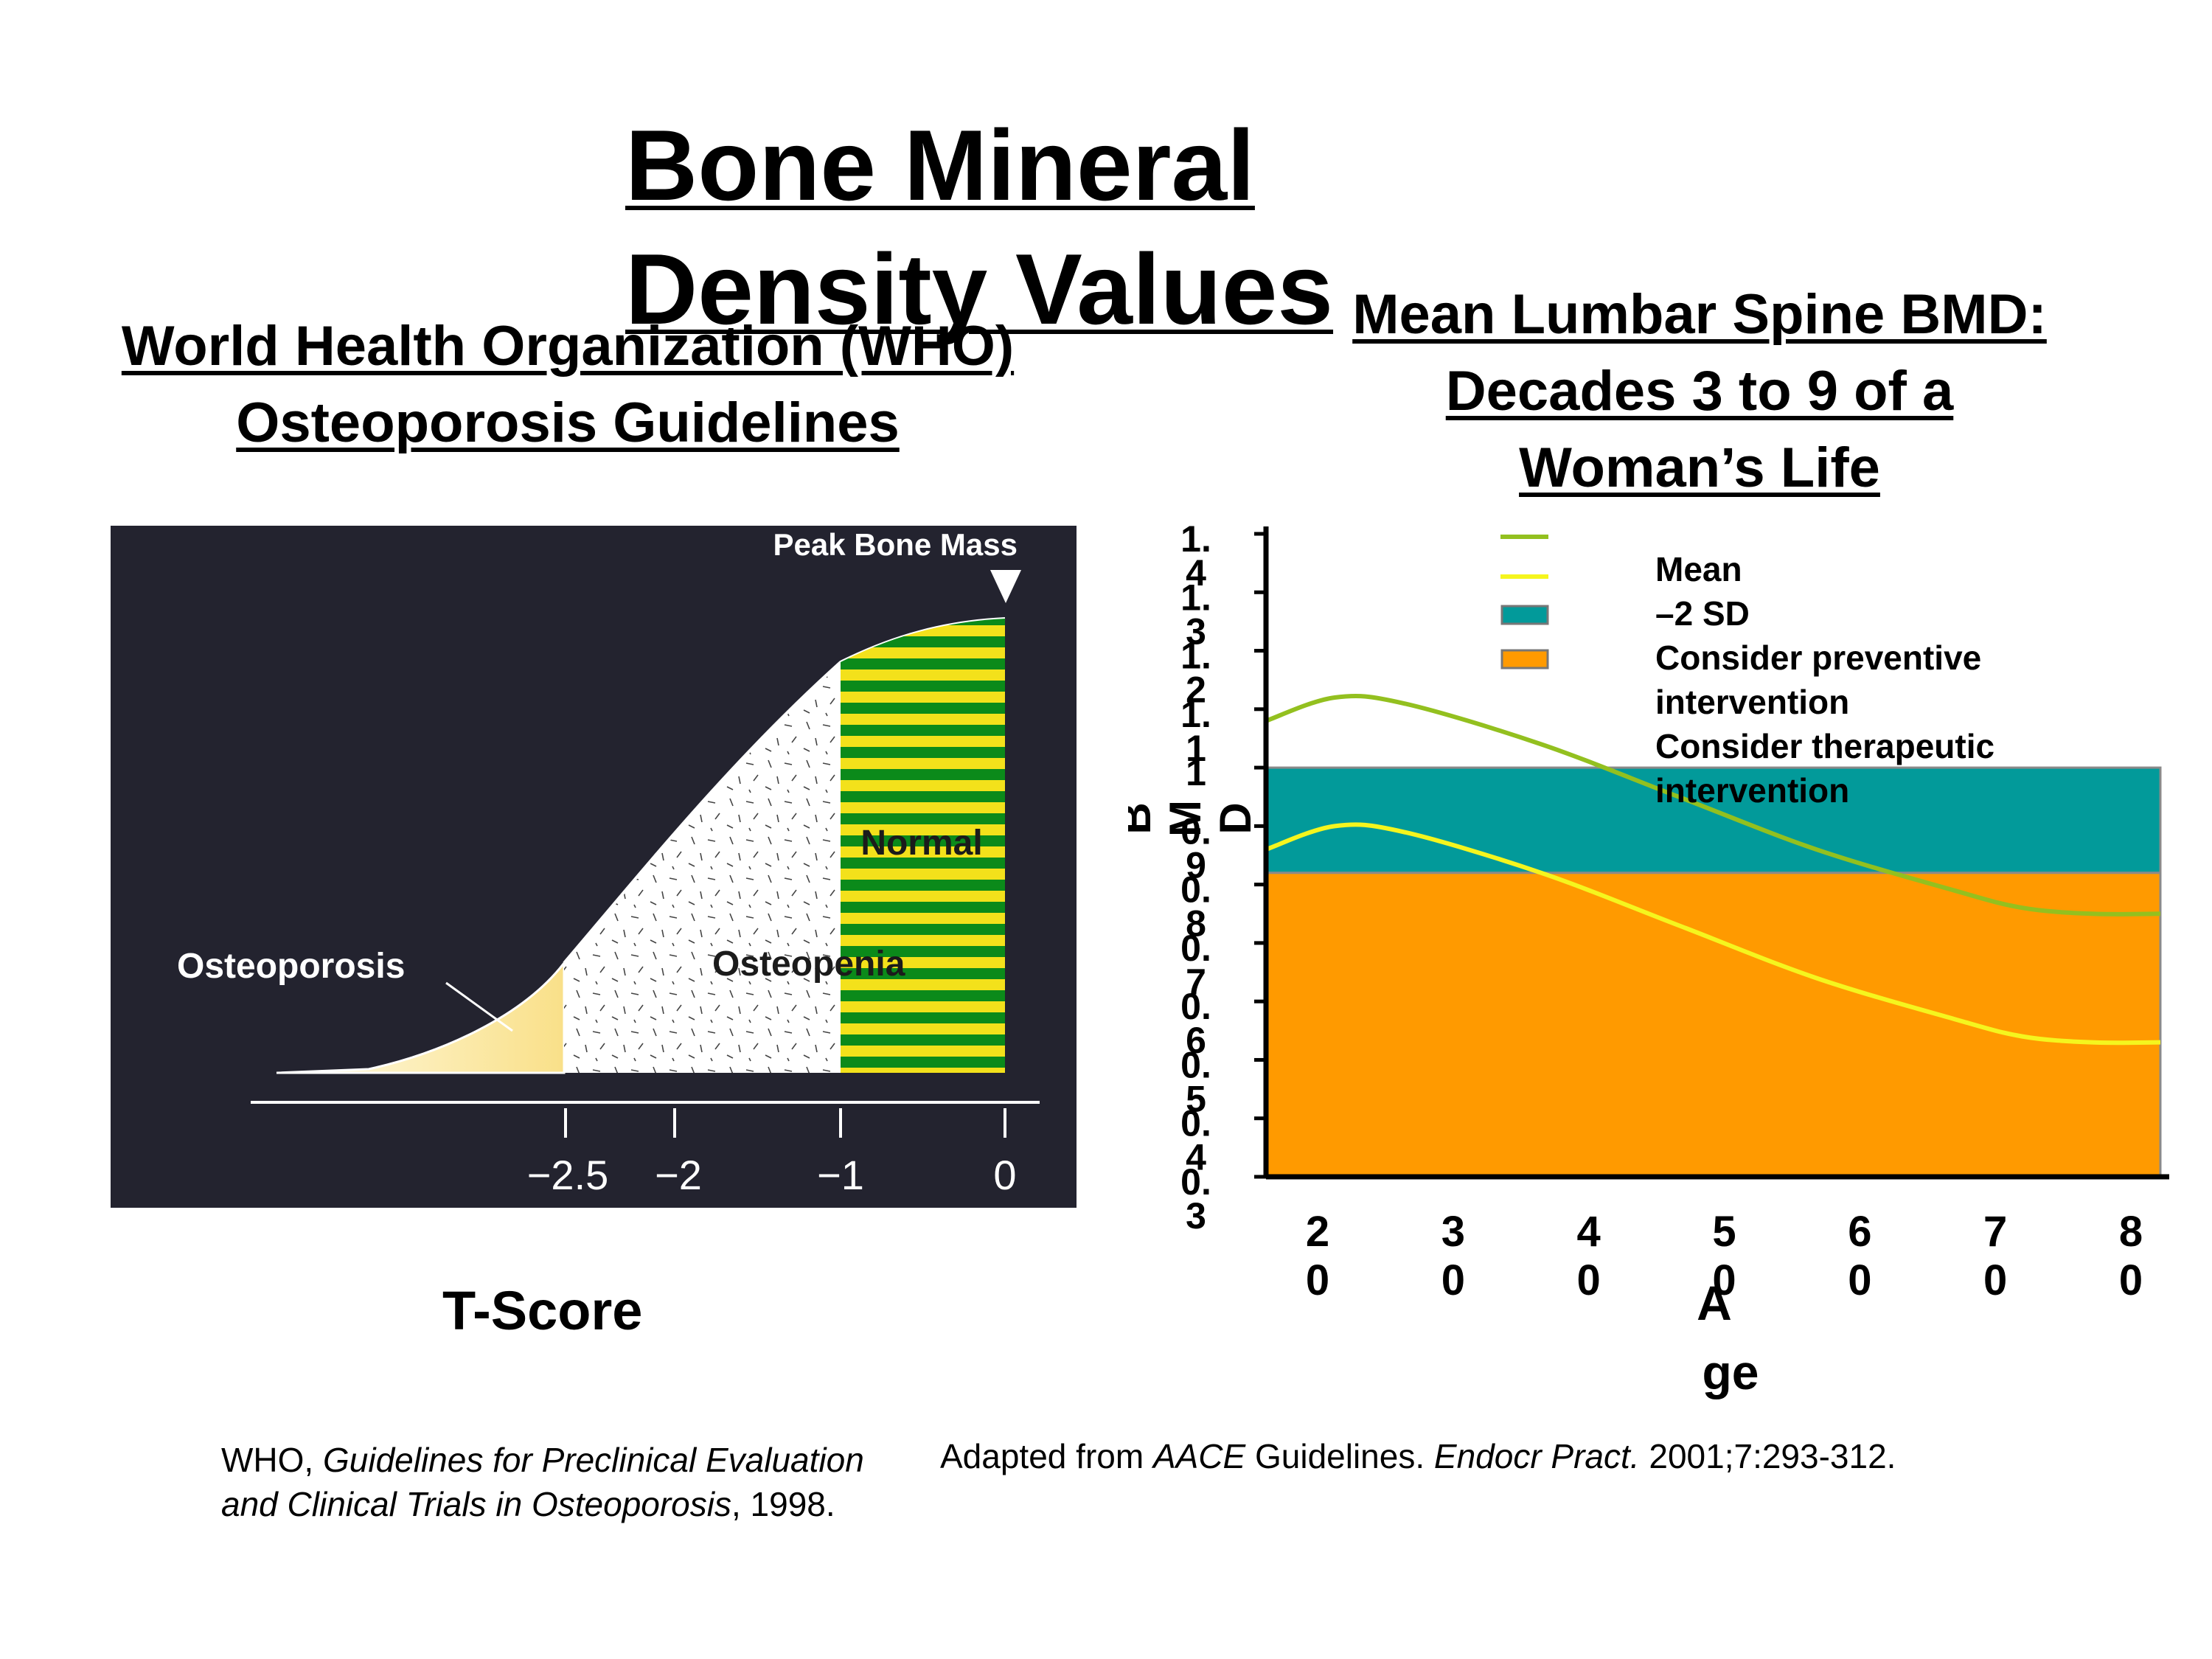 The width and height of the screenshot is (2212, 1659). Describe the element at coordinates (979, 289) in the screenshot. I see `page-title-line-2: Density Values` at that location.